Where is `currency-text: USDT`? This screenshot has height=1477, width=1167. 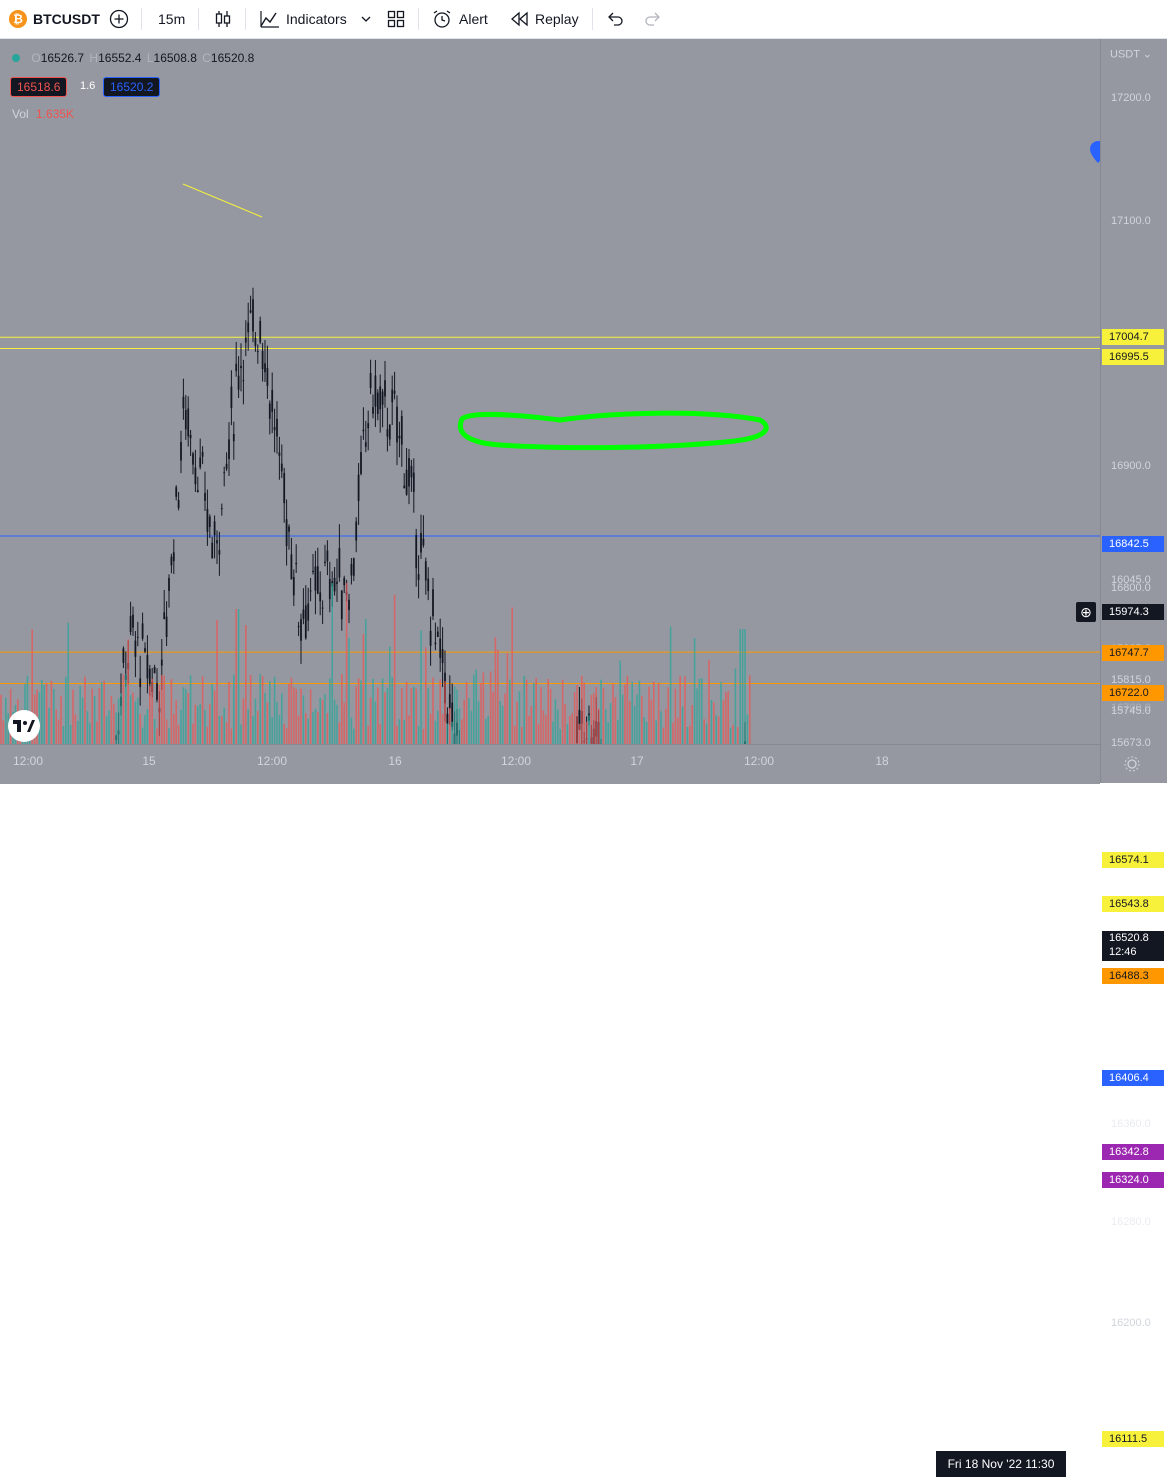 currency-text: USDT is located at coordinates (1125, 54).